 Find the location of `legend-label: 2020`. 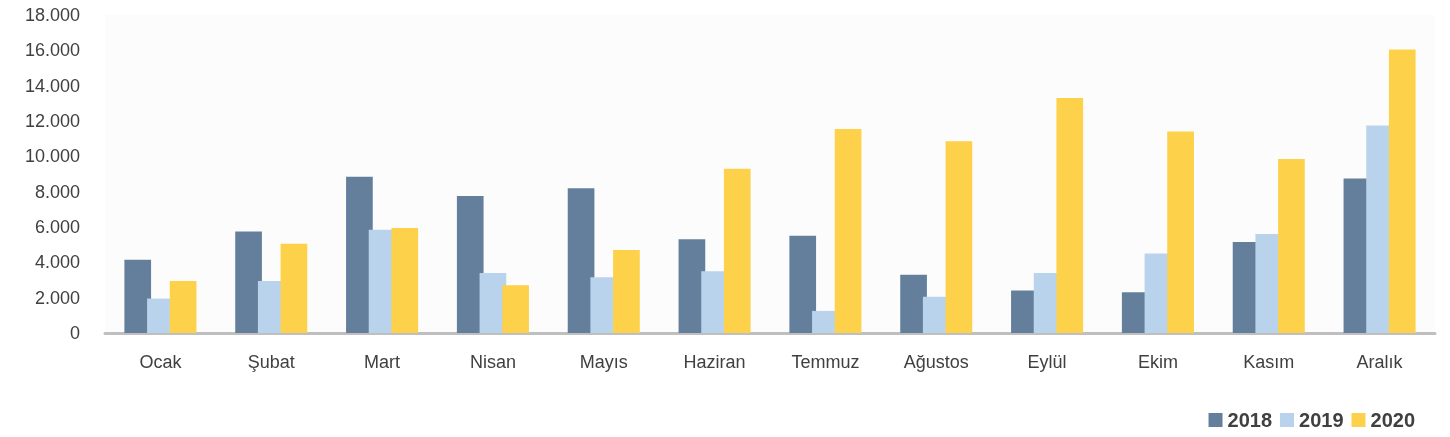

legend-label: 2020 is located at coordinates (1393, 420).